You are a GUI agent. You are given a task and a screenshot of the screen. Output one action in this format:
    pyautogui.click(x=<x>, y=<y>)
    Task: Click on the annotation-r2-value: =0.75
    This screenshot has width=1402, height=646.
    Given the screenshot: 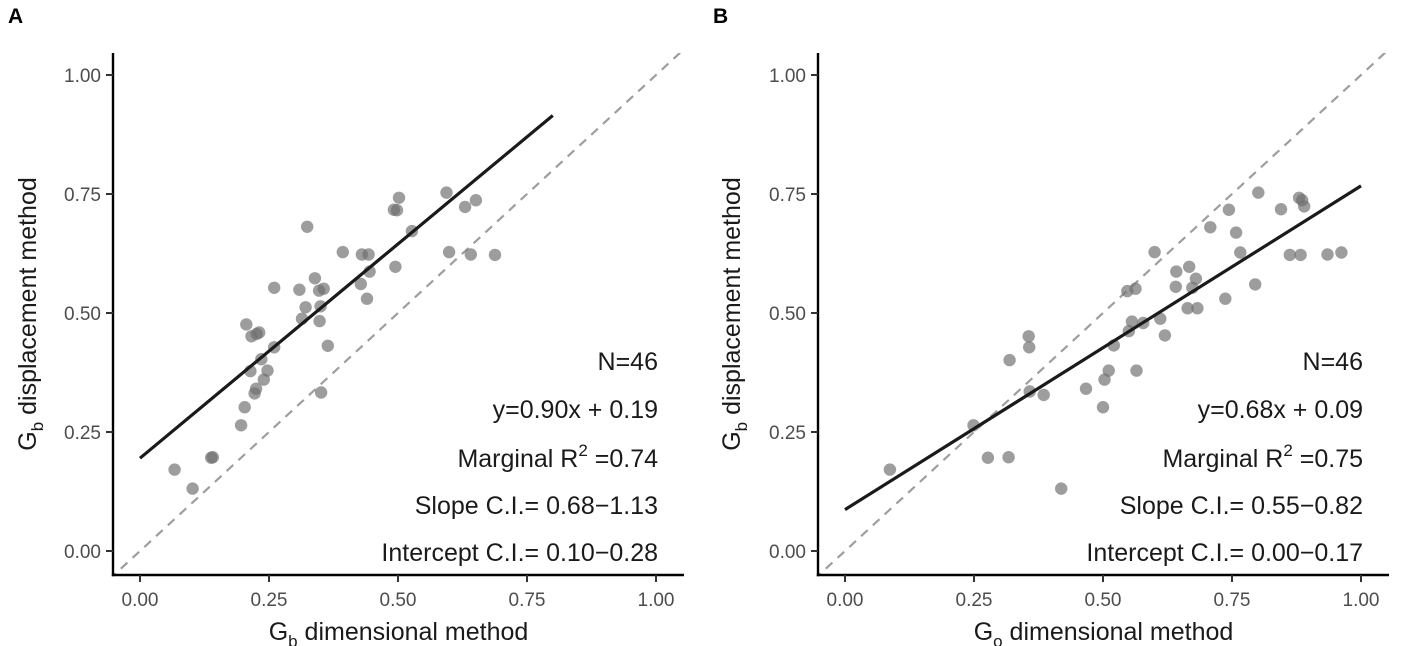 What is the action you would take?
    pyautogui.click(x=1328, y=459)
    